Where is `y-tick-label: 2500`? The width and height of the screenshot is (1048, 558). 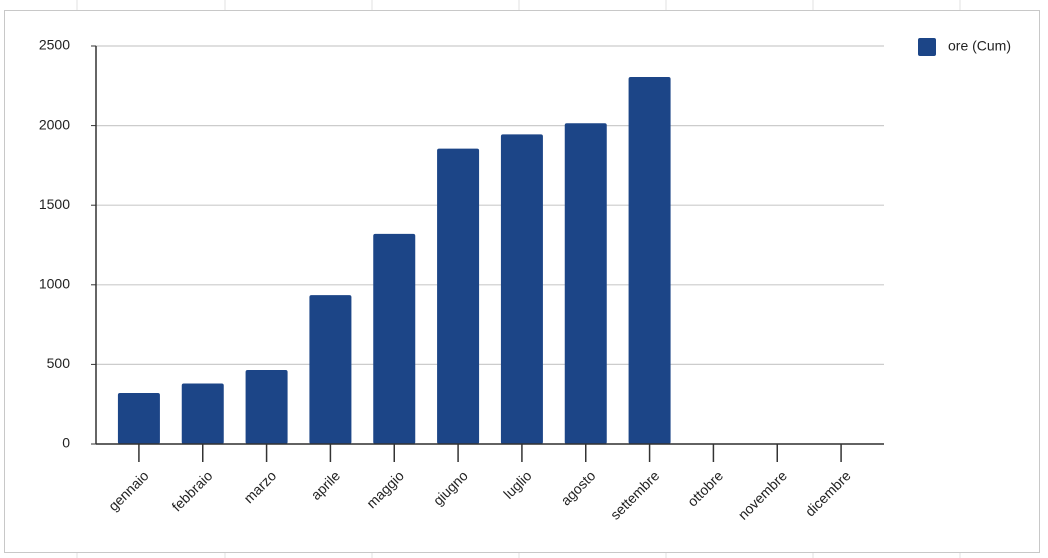
y-tick-label: 2500 is located at coordinates (54, 45).